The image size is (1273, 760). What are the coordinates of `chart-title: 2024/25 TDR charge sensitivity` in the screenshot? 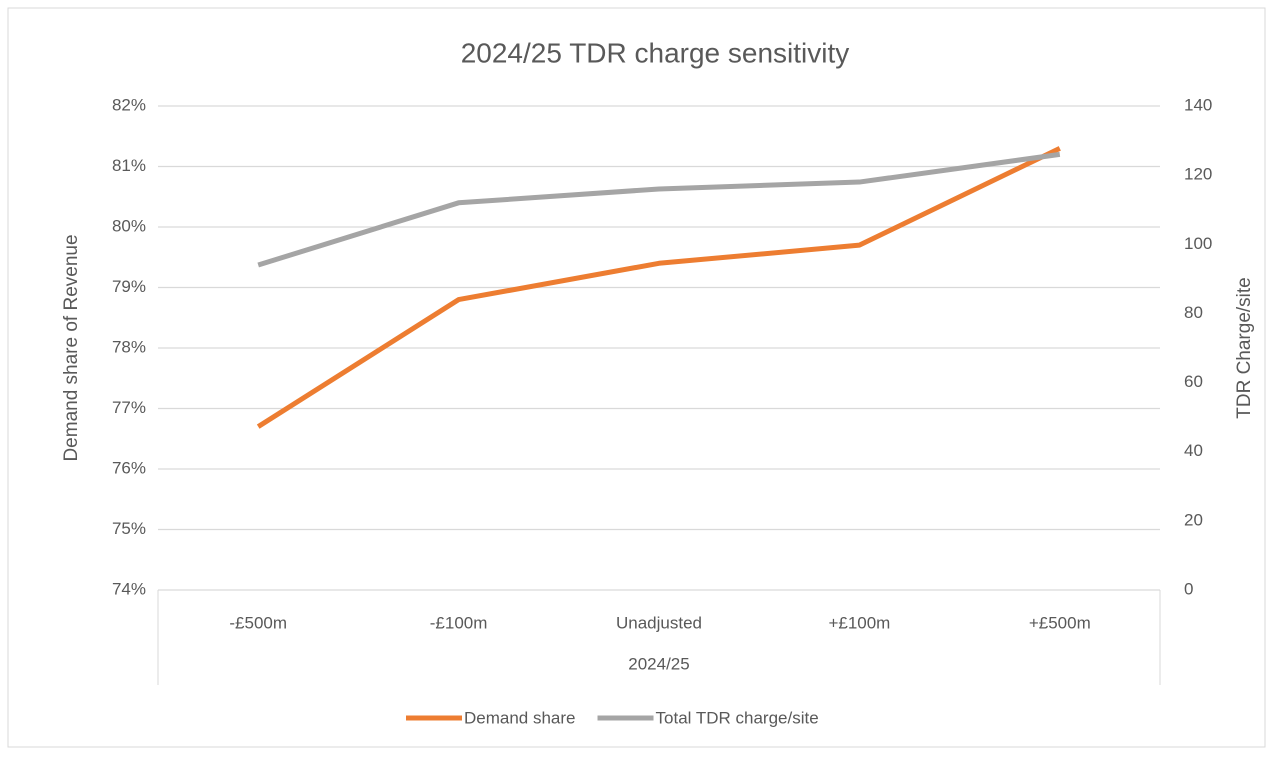 It's located at (655, 52).